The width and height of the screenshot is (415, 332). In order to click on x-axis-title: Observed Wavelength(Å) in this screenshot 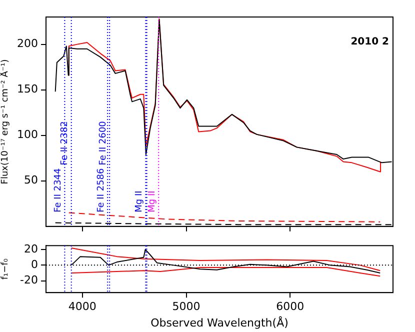, I will do `click(219, 322)`.